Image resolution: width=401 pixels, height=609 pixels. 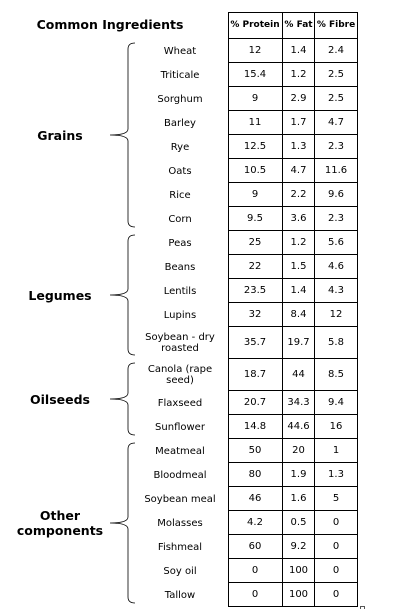 What do you see at coordinates (180, 571) in the screenshot?
I see `ingredient-name: Soy oil` at bounding box center [180, 571].